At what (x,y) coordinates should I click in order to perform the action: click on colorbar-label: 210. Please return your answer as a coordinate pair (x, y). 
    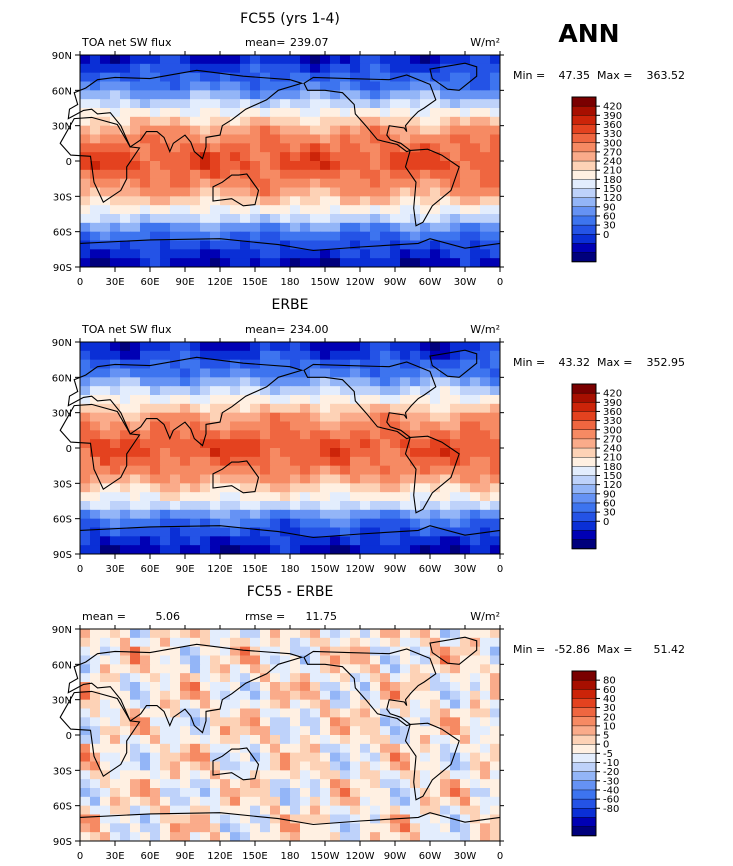
    Looking at the image, I should click on (612, 458).